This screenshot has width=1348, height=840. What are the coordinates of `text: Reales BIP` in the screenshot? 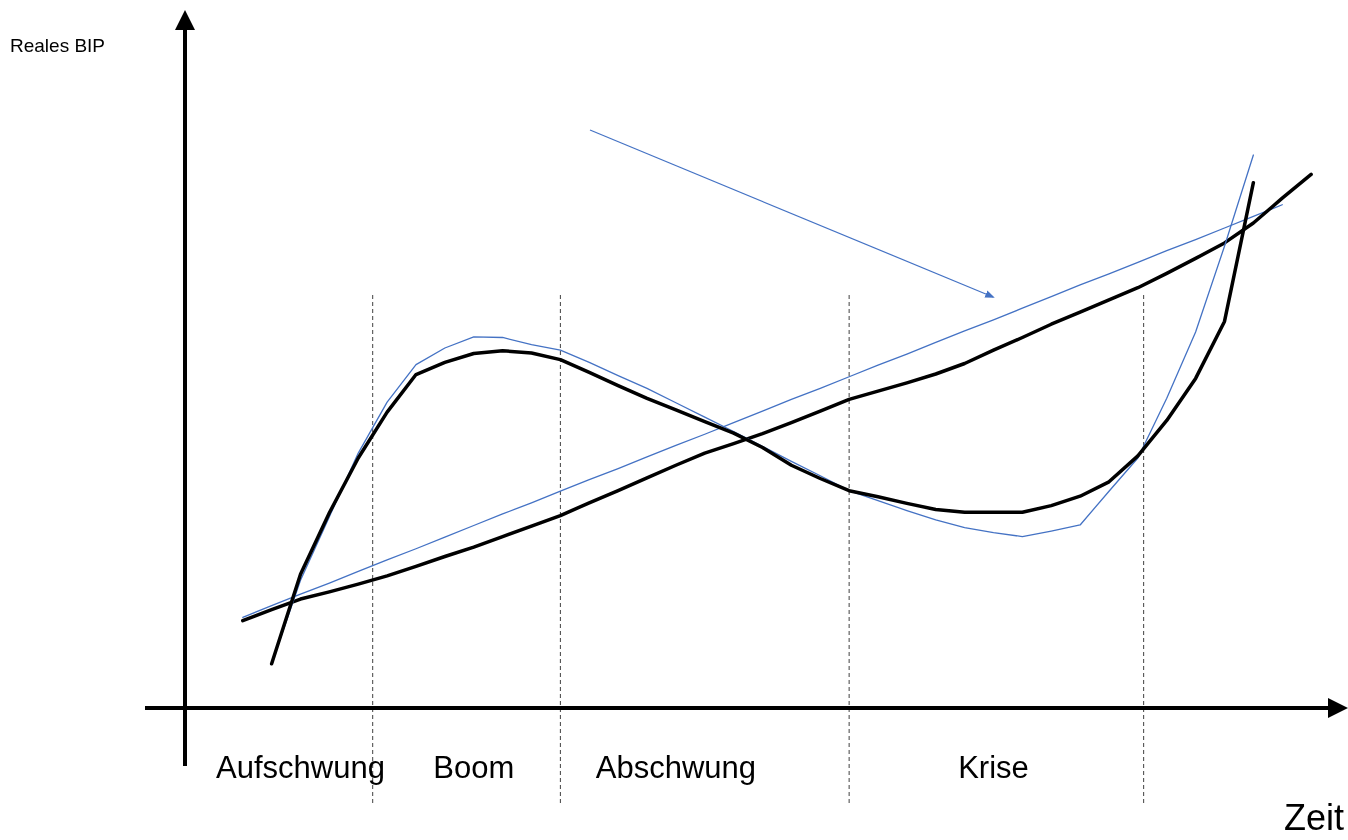 It's located at (58, 45).